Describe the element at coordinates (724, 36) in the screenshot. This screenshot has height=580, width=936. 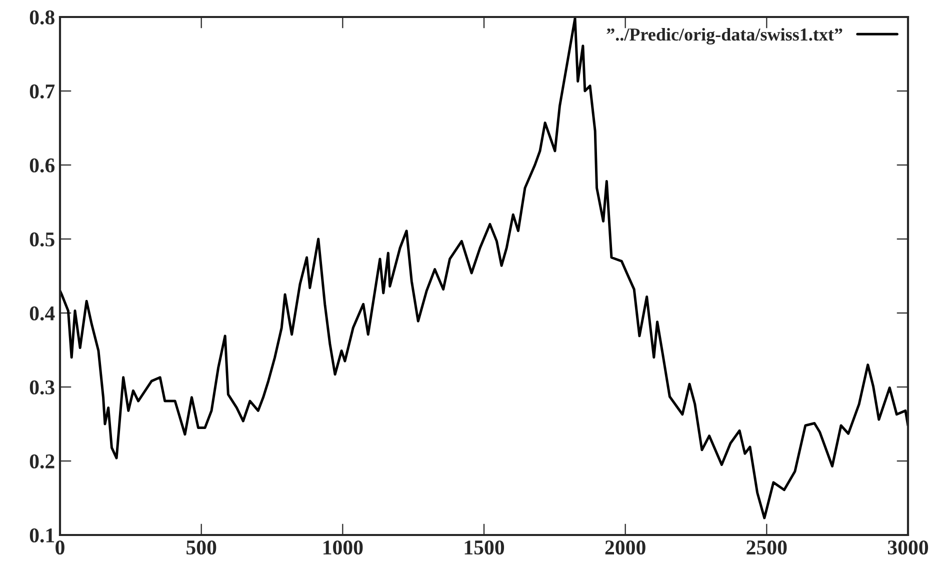
I see `legend-label: ”../Predic/orig-data/swiss1.txt”` at that location.